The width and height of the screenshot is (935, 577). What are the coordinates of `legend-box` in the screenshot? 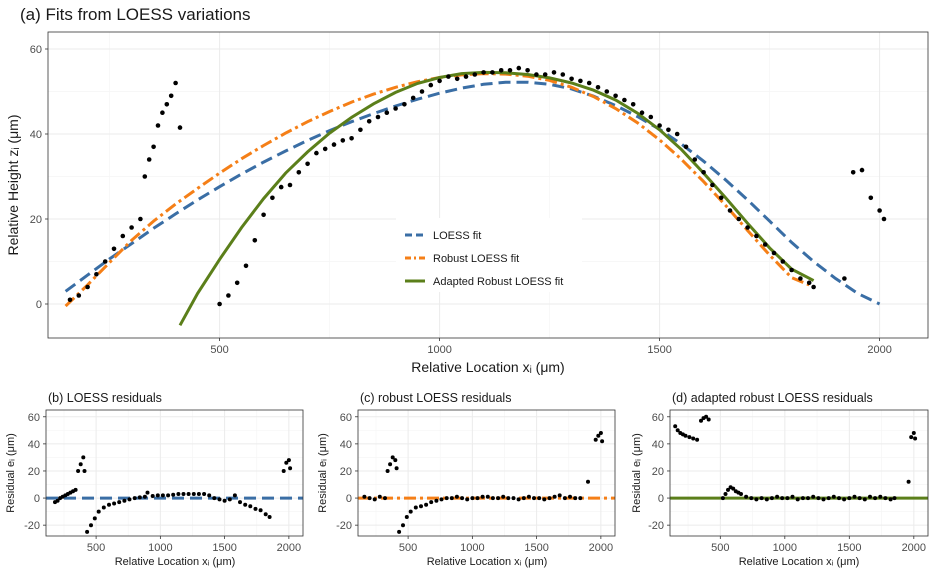 It's located at (489, 255).